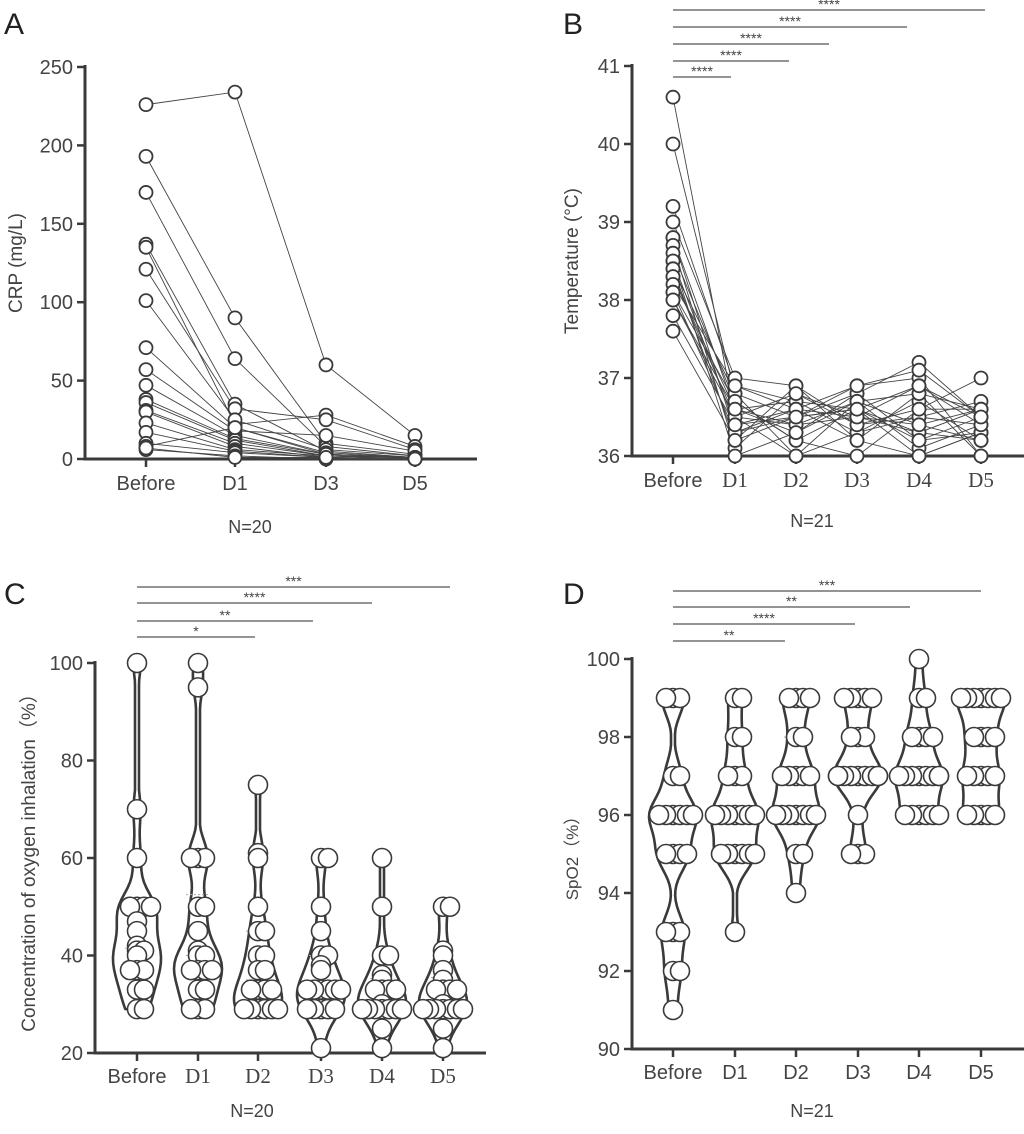 The width and height of the screenshot is (1024, 1134). I want to click on y-tick-label: 20, so click(72, 1054).